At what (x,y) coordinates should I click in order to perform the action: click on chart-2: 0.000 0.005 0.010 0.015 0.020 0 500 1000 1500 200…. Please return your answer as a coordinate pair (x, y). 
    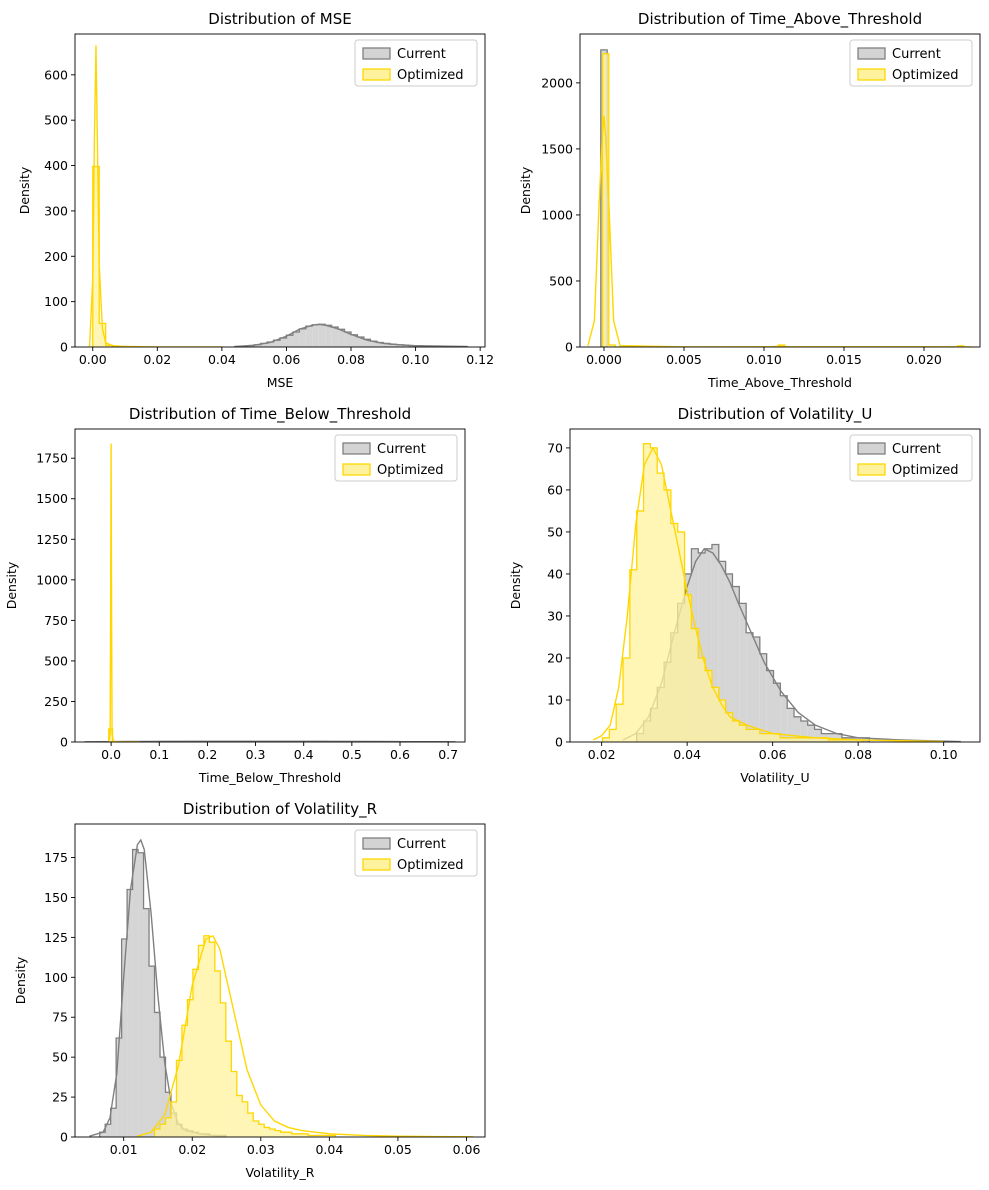
    Looking at the image, I should click on (749, 200).